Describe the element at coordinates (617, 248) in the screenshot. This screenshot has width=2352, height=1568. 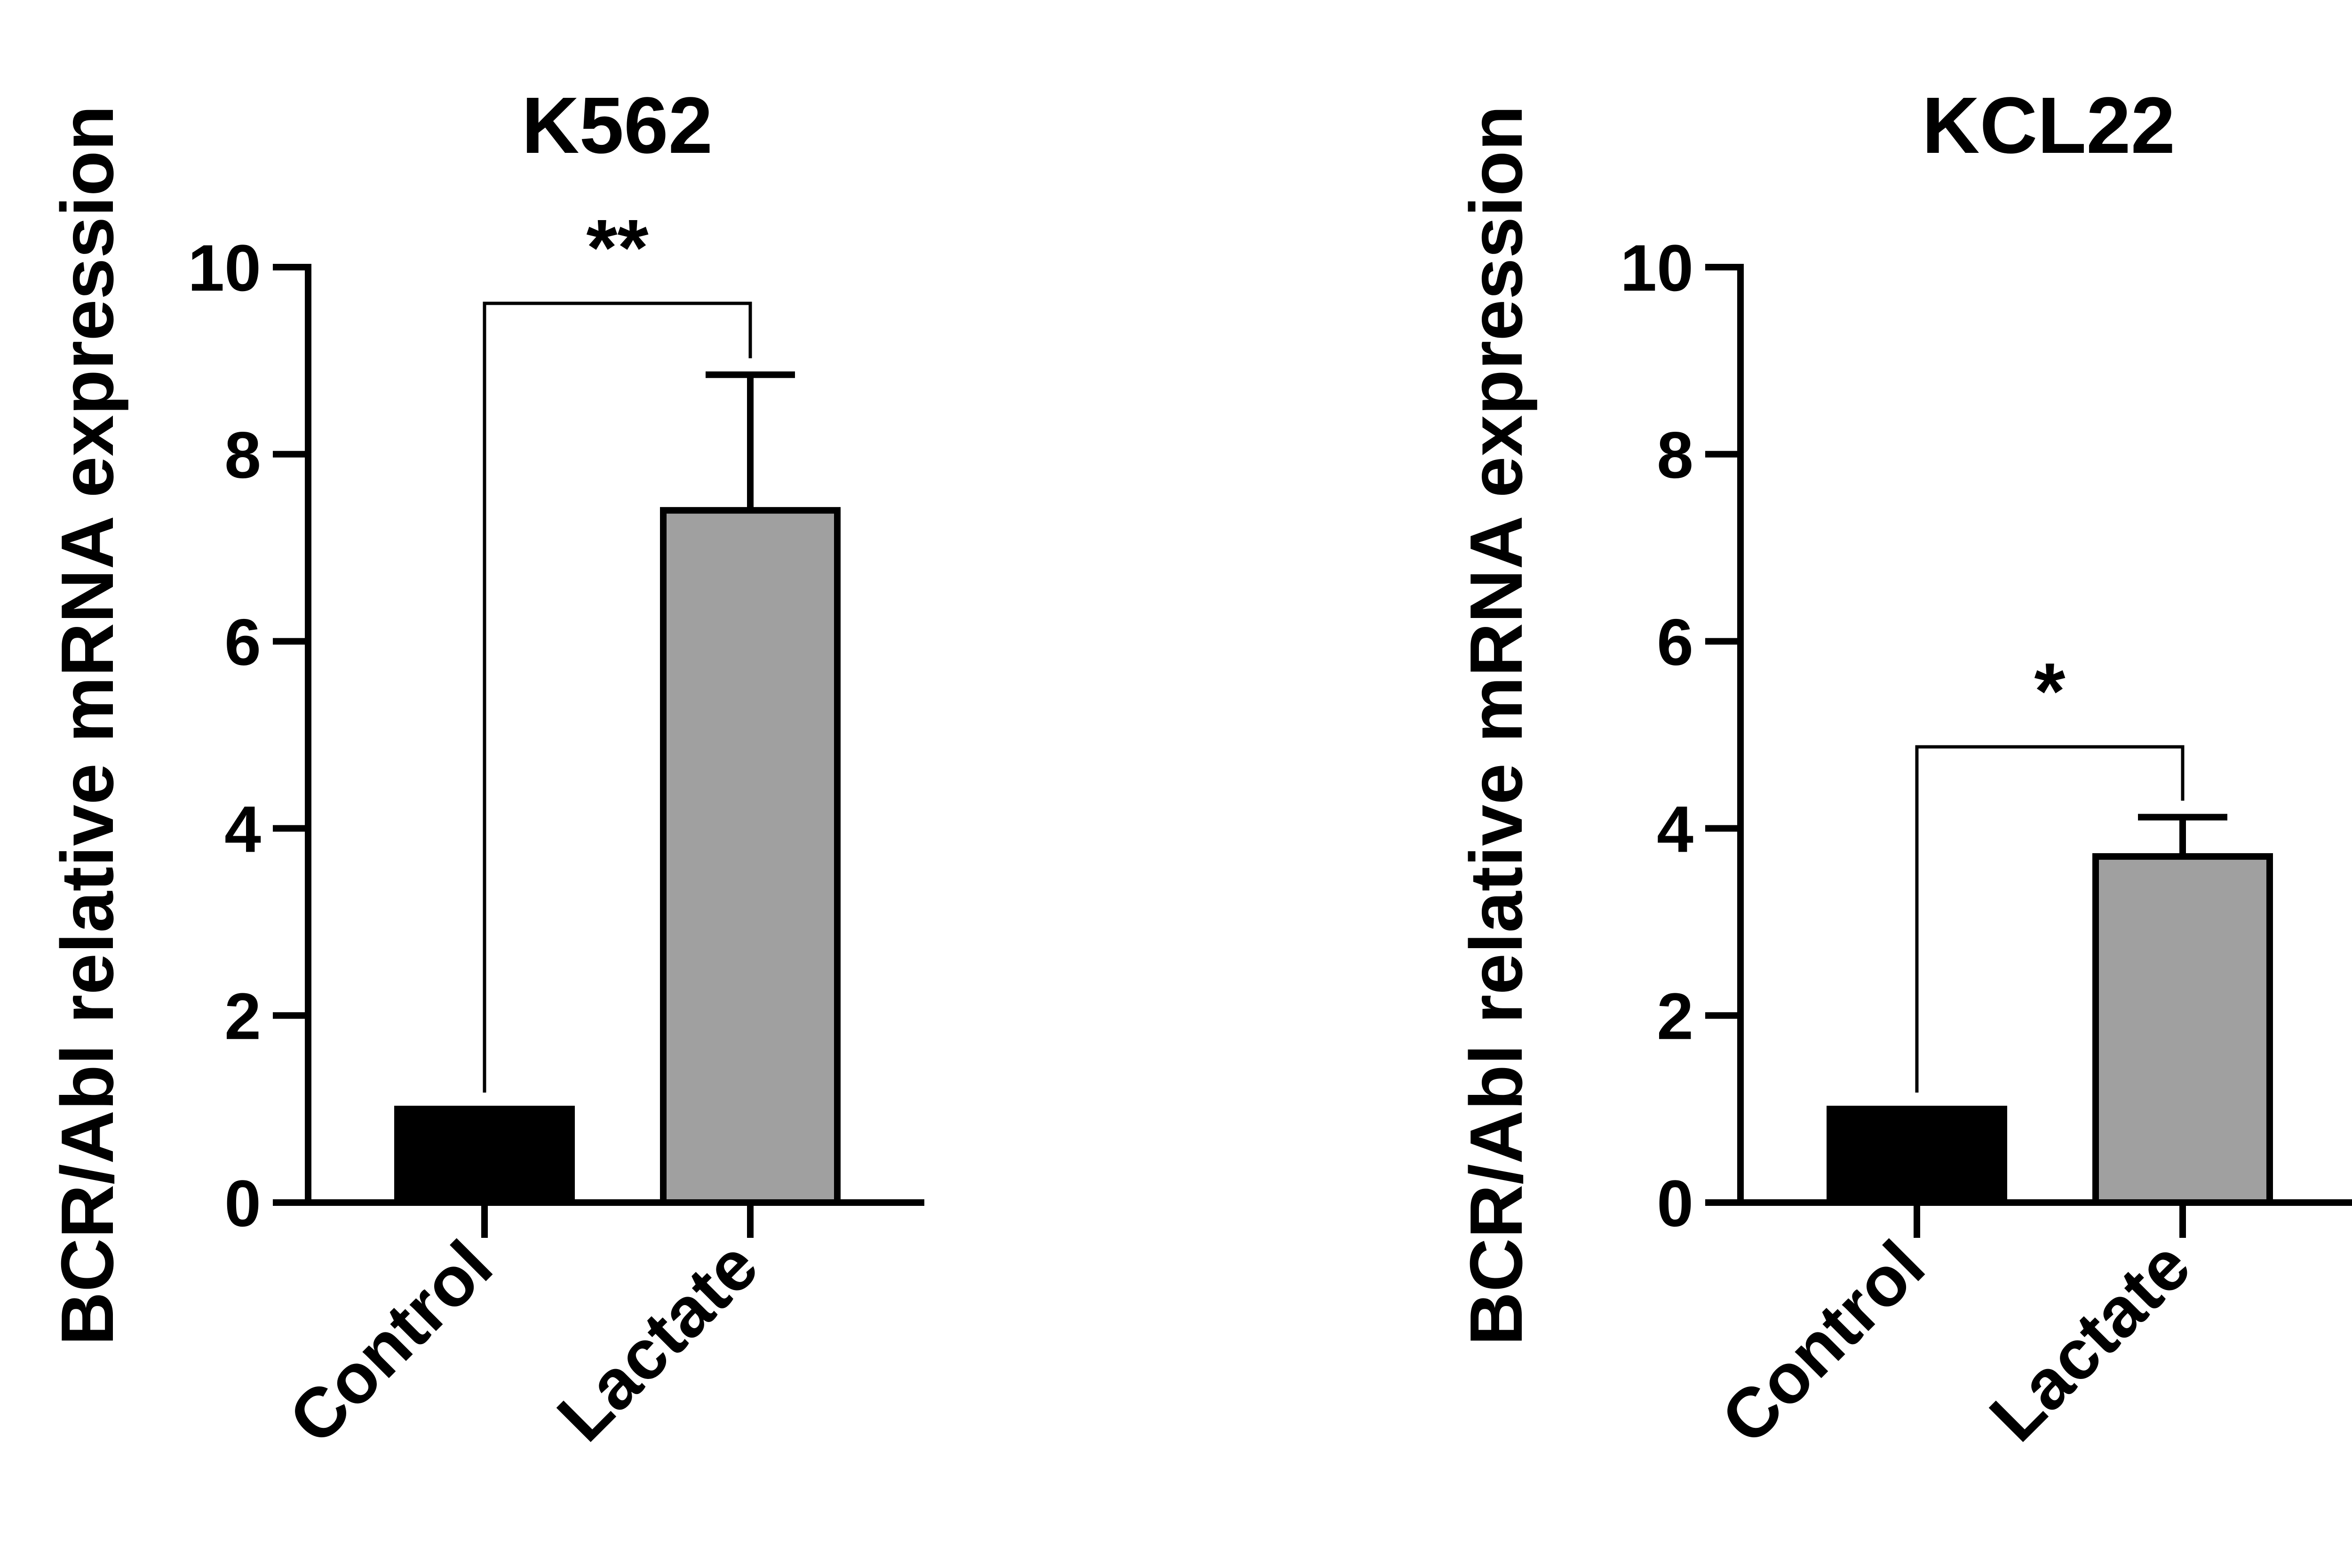
I see `significance-label: **` at that location.